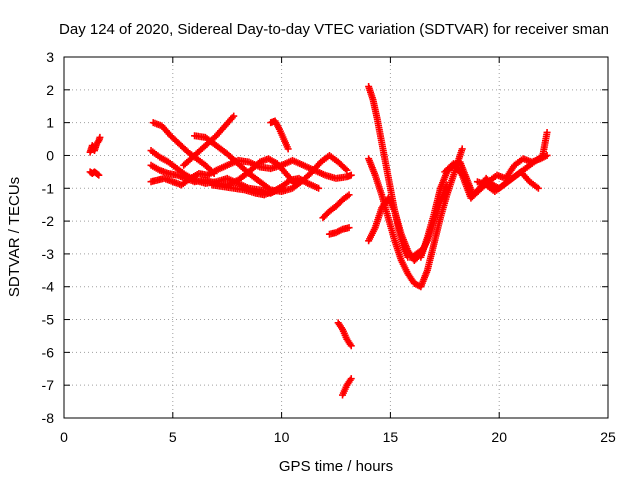 Image resolution: width=640 pixels, height=480 pixels. What do you see at coordinates (48, 188) in the screenshot?
I see `y-tick-label: -1` at bounding box center [48, 188].